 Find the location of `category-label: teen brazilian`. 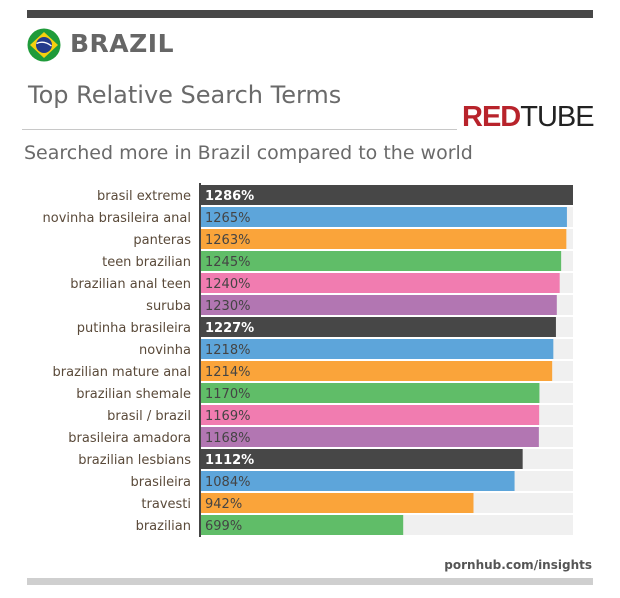

category-label: teen brazilian is located at coordinates (146, 262).